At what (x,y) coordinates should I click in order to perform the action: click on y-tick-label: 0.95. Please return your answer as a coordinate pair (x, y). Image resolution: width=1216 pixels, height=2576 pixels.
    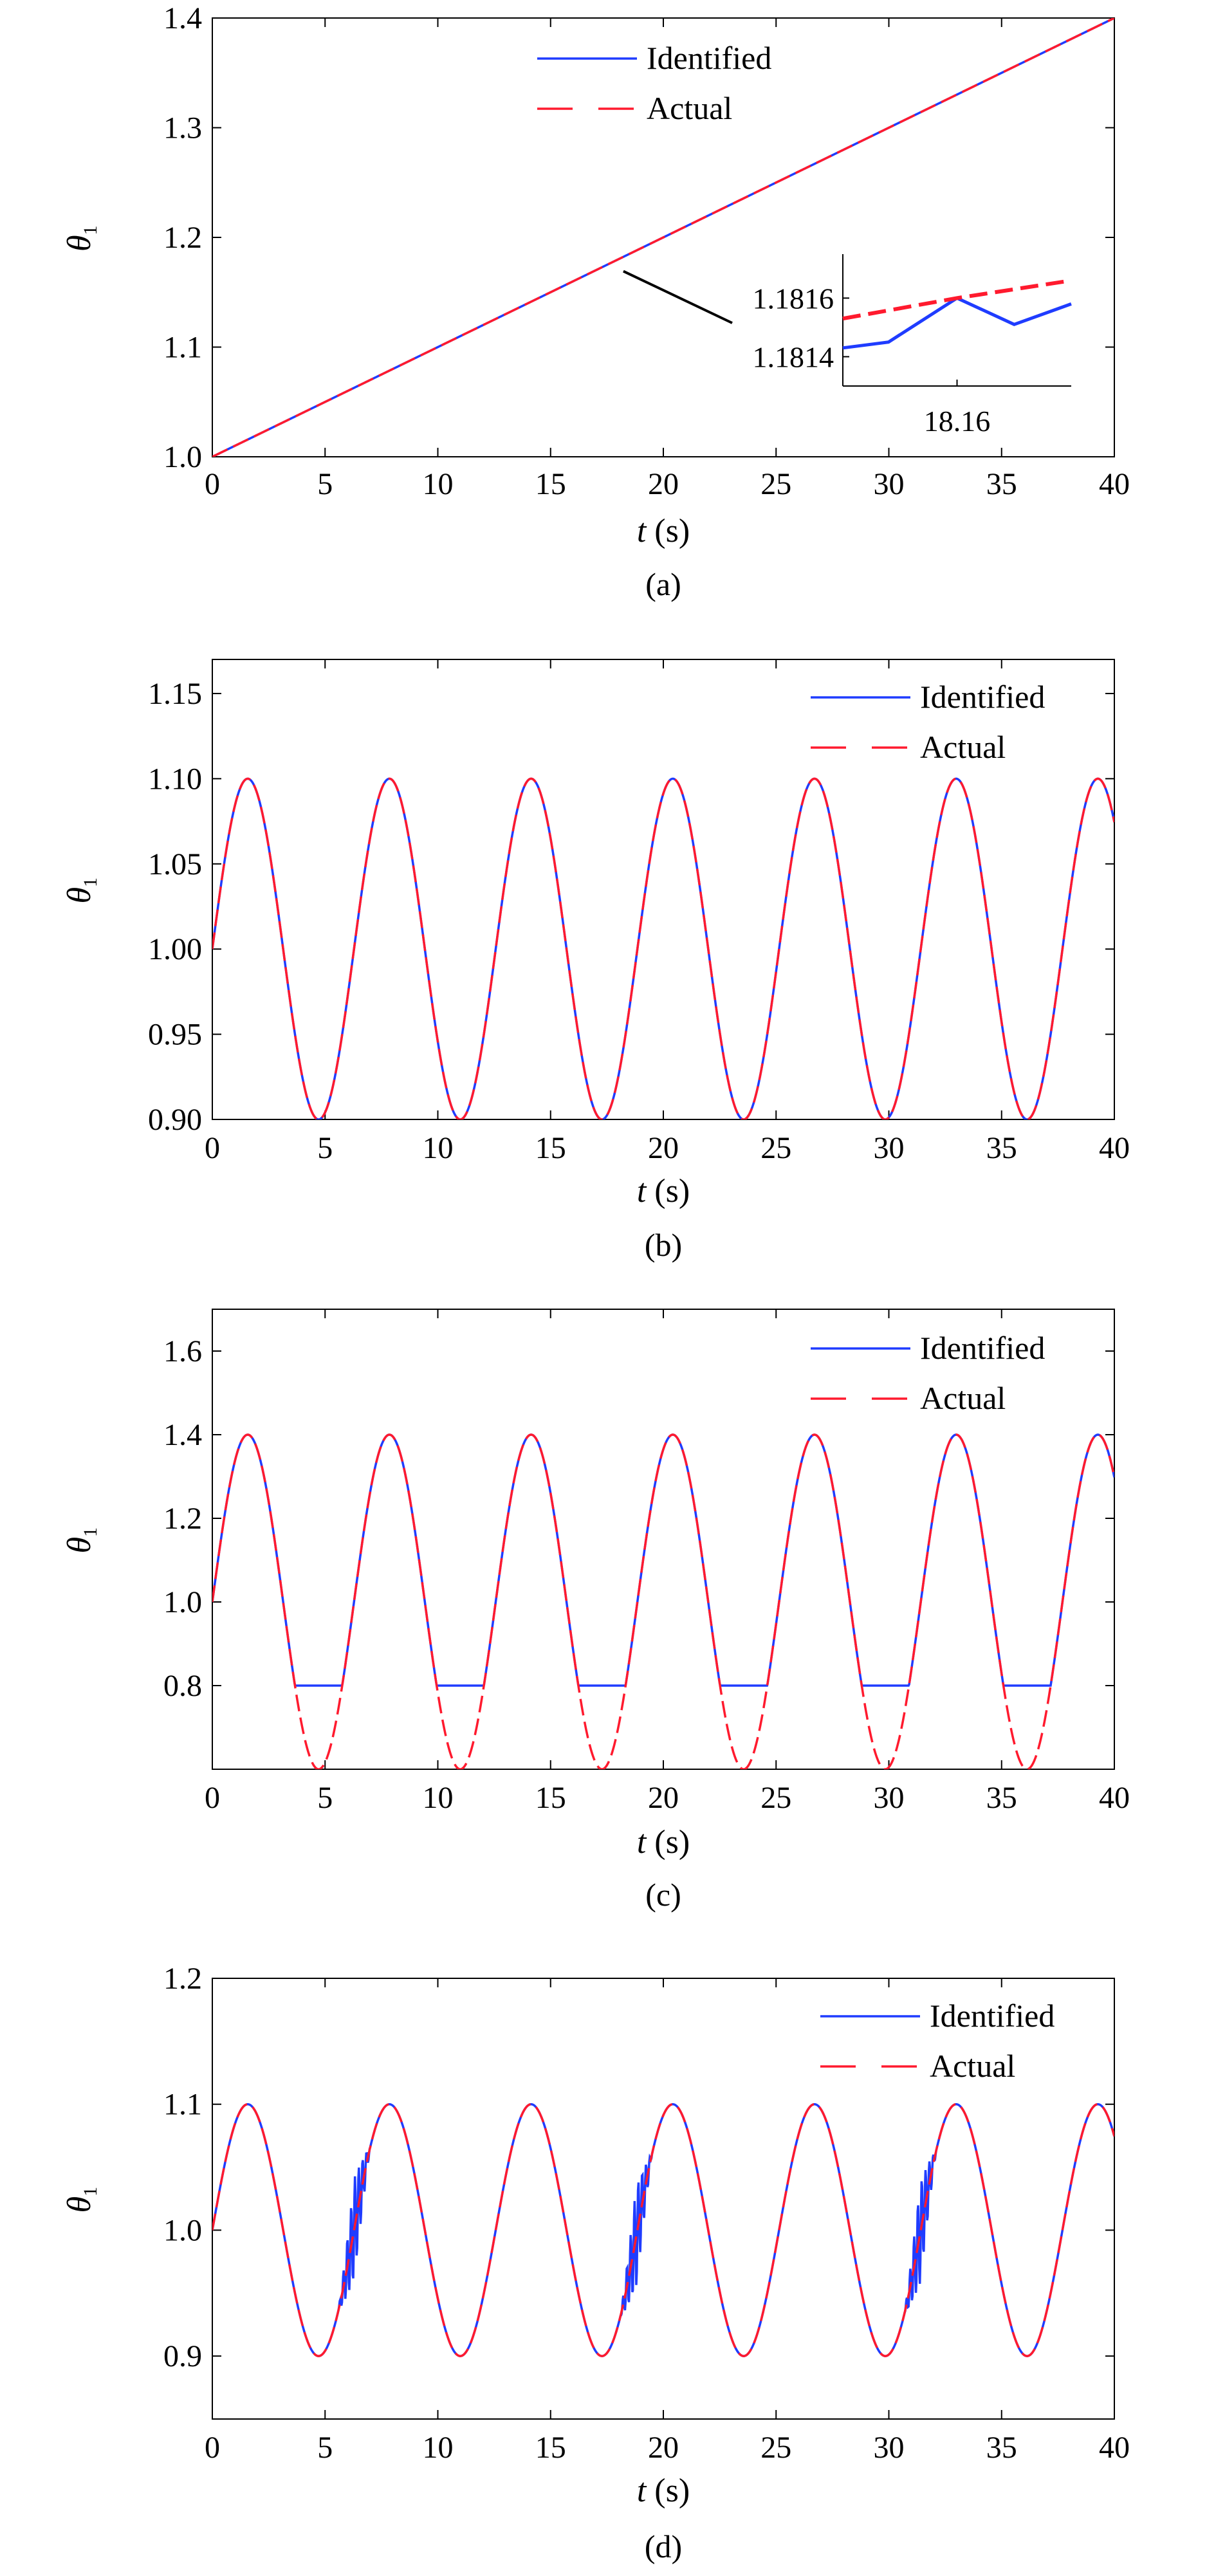
    Looking at the image, I should click on (175, 1035).